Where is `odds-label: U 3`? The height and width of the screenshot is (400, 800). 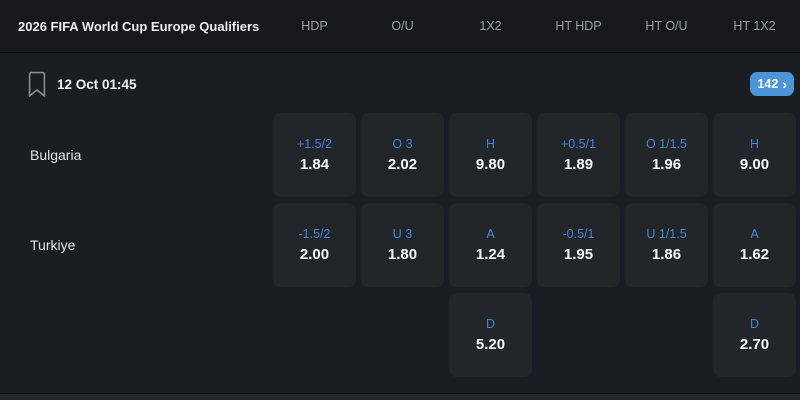
odds-label: U 3 is located at coordinates (402, 234).